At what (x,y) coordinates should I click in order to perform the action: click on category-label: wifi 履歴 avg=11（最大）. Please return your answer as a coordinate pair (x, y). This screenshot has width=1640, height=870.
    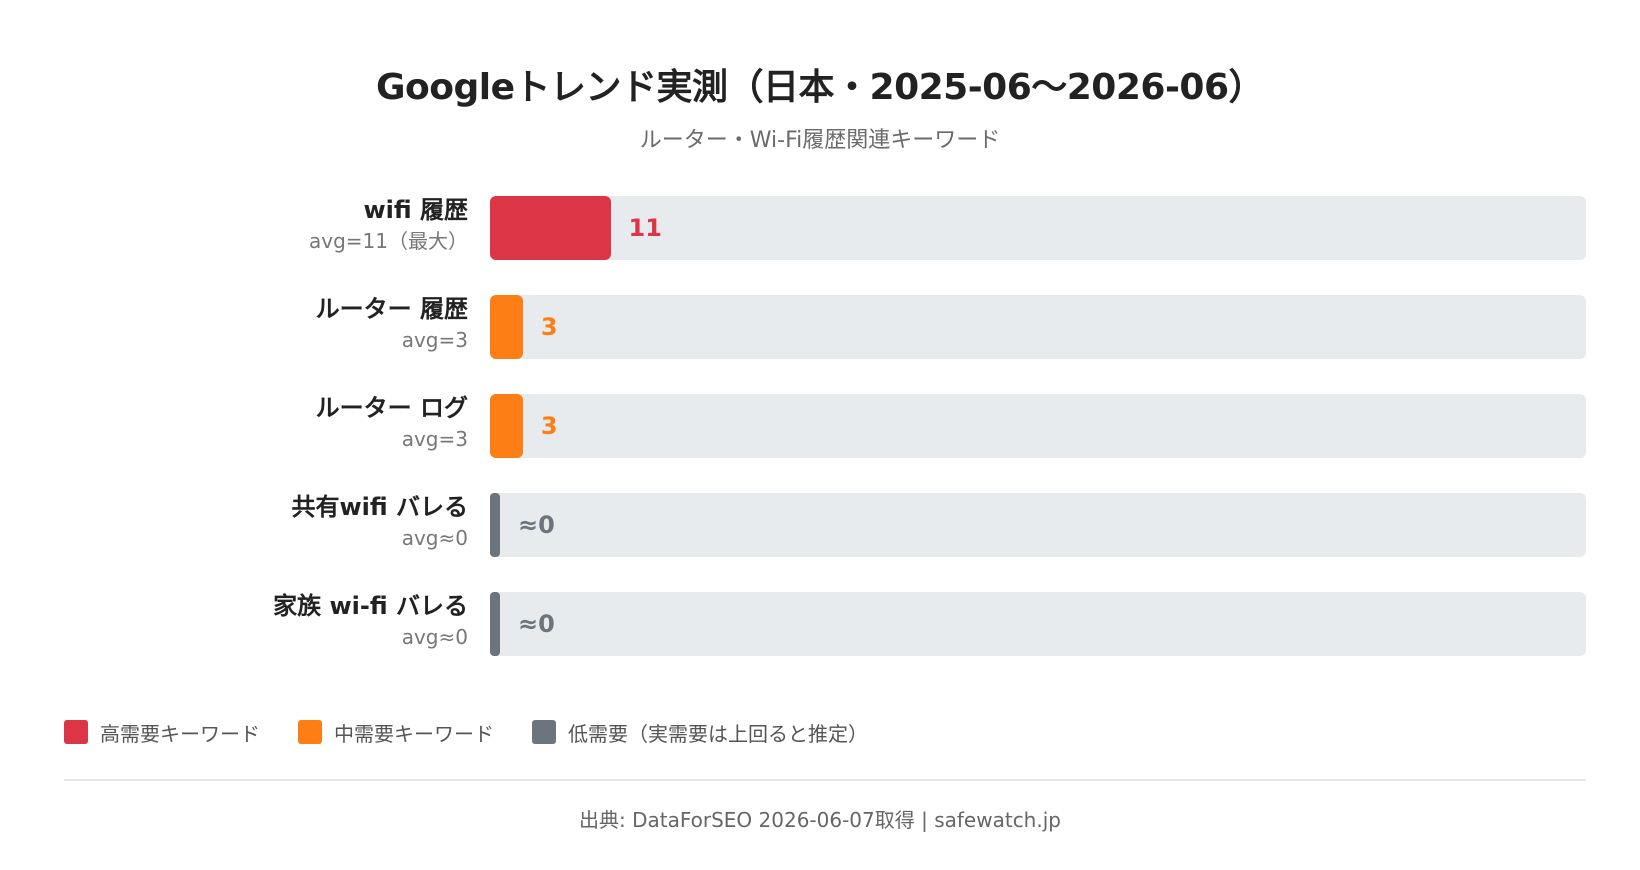
    Looking at the image, I should click on (388, 225).